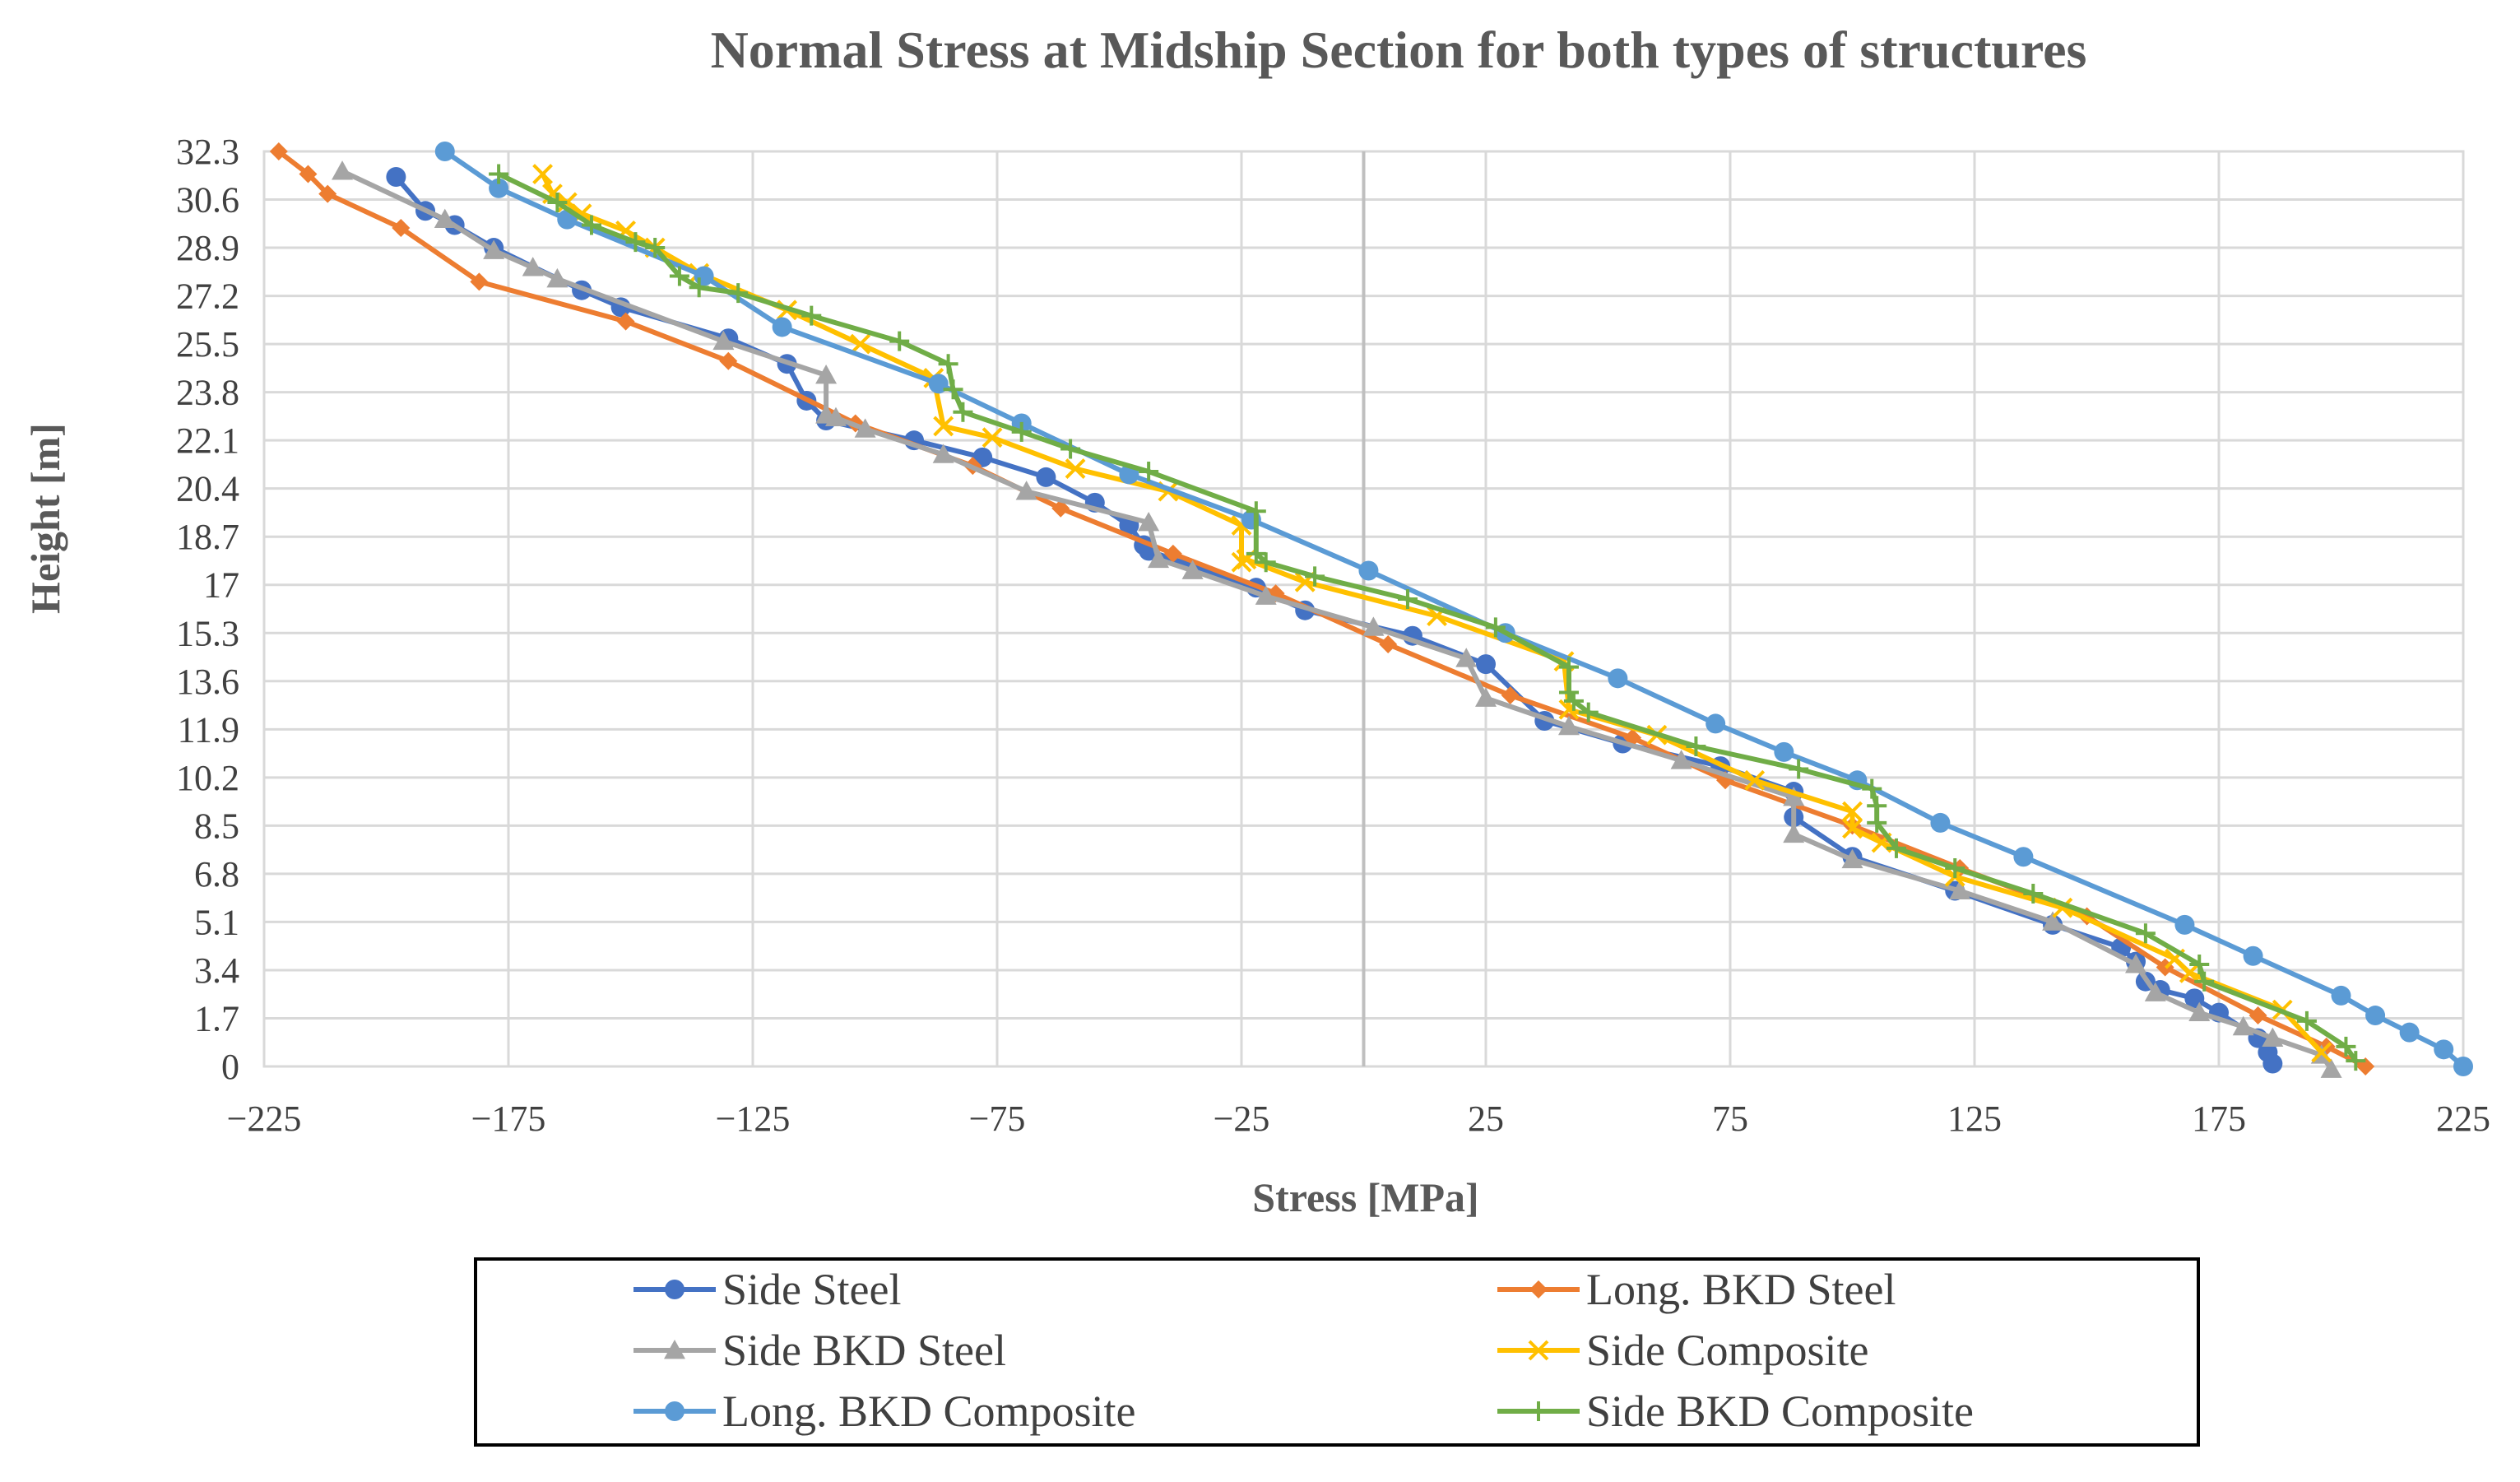 The image size is (2520, 1482). Describe the element at coordinates (1365, 1197) in the screenshot. I see `x-axis-label: Stress [MPa]` at that location.